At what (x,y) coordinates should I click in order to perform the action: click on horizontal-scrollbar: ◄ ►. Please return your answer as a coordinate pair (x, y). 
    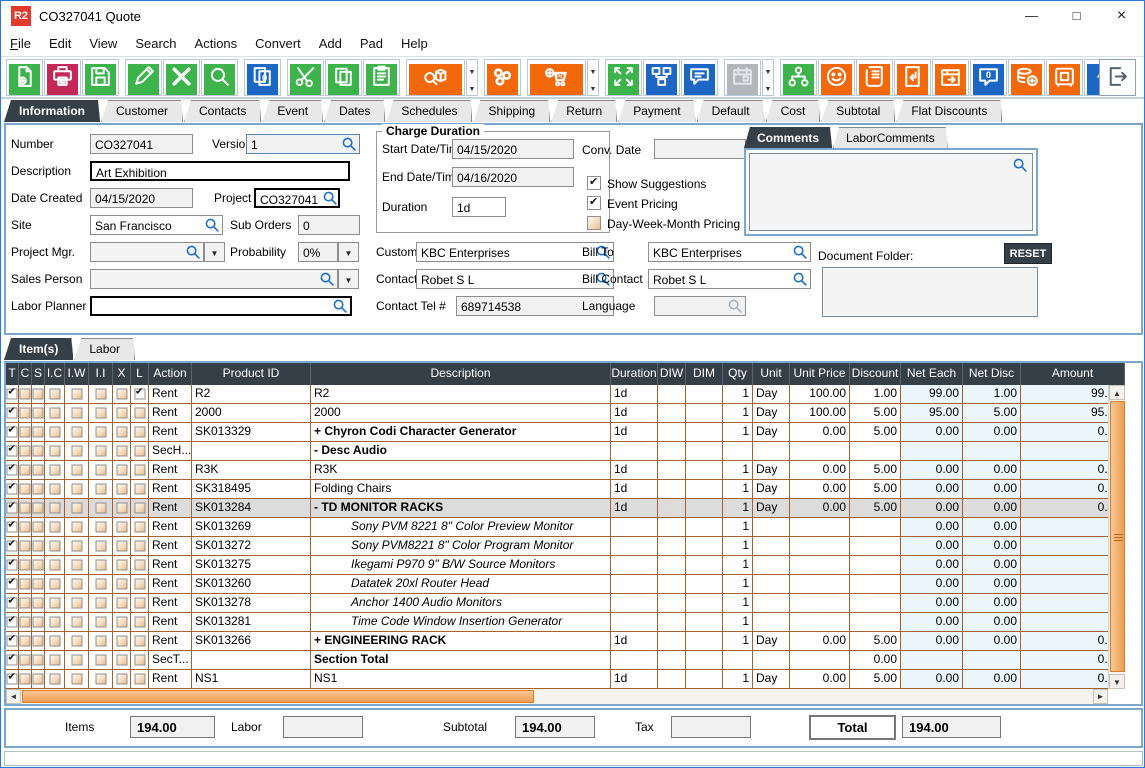
    Looking at the image, I should click on (557, 696).